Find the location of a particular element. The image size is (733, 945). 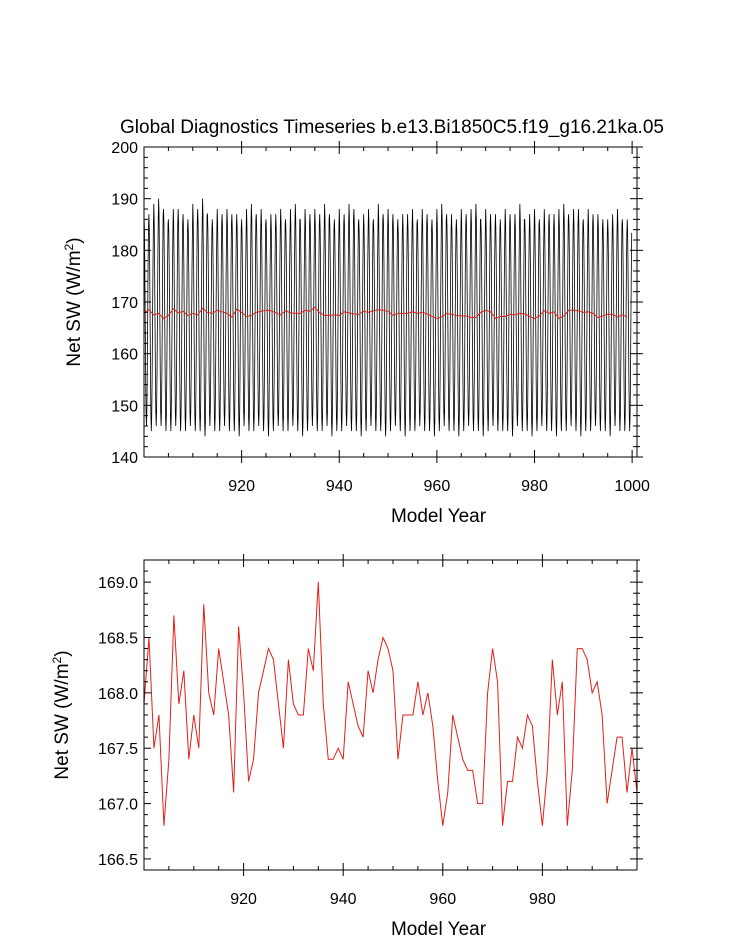

x-tick-label: 1000 is located at coordinates (632, 486).